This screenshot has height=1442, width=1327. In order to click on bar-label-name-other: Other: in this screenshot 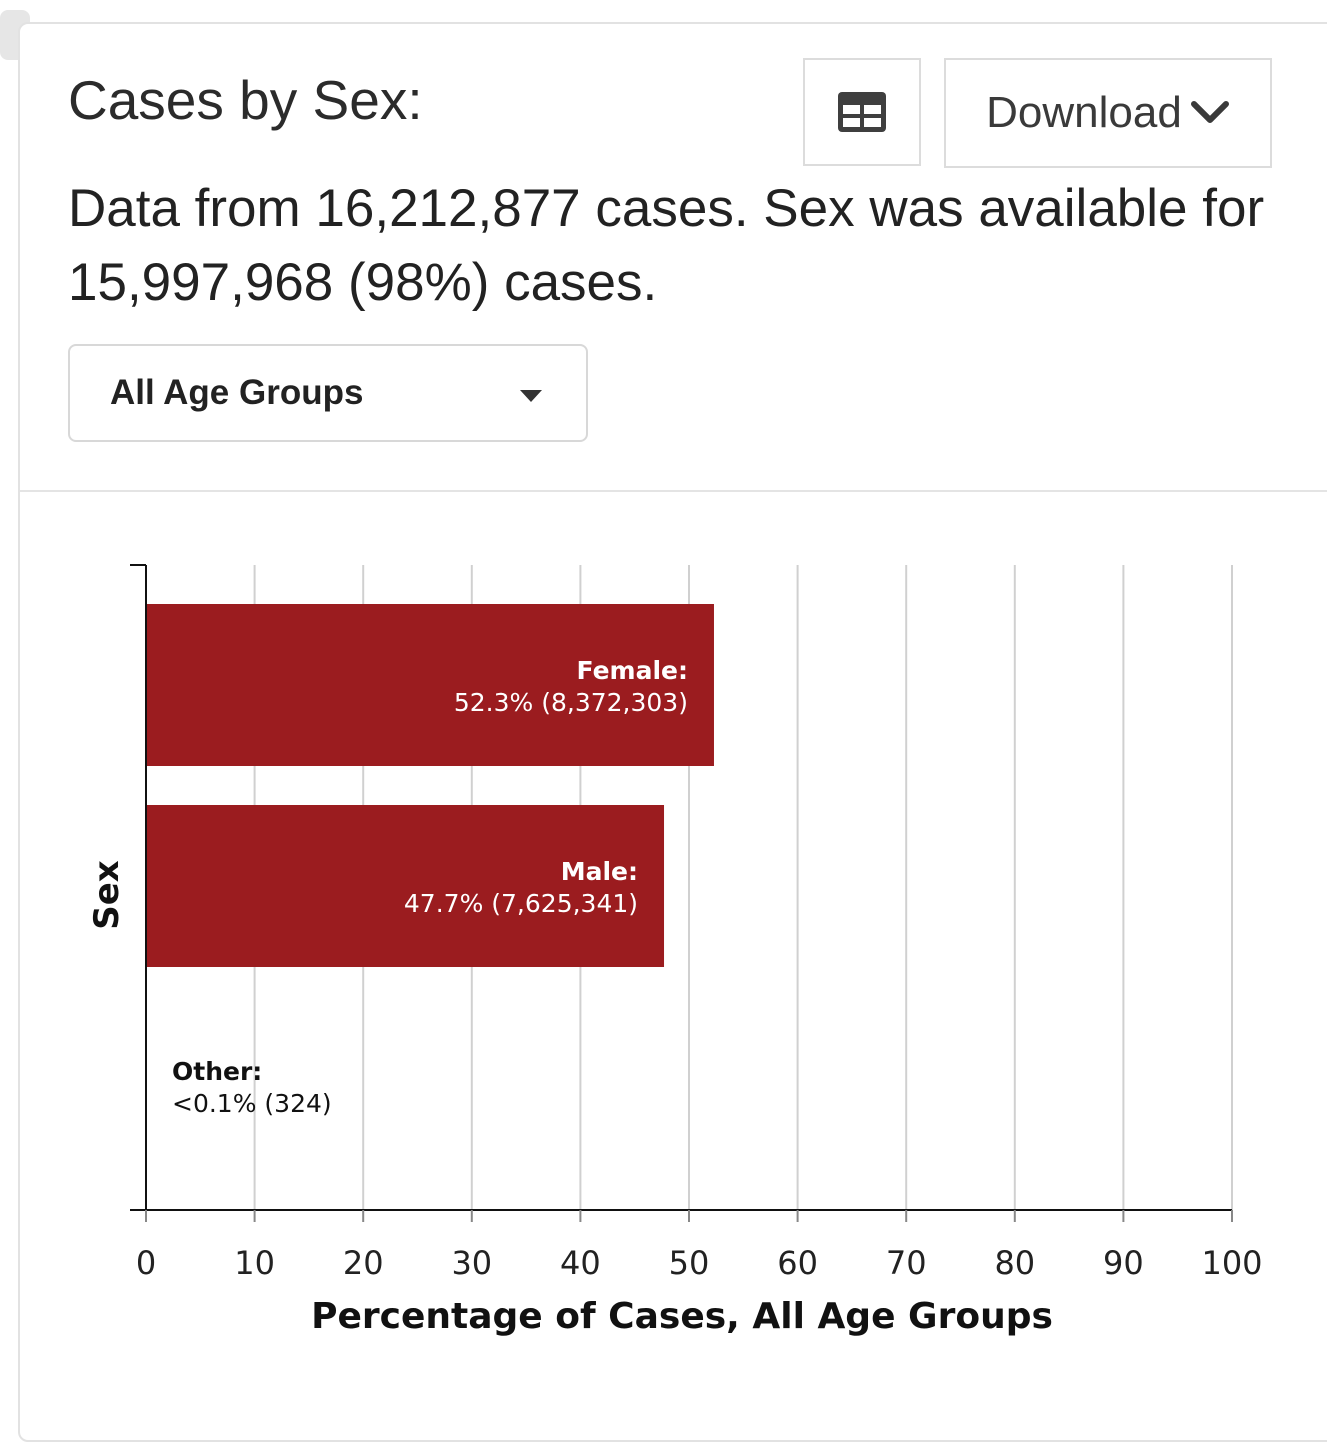, I will do `click(217, 1071)`.